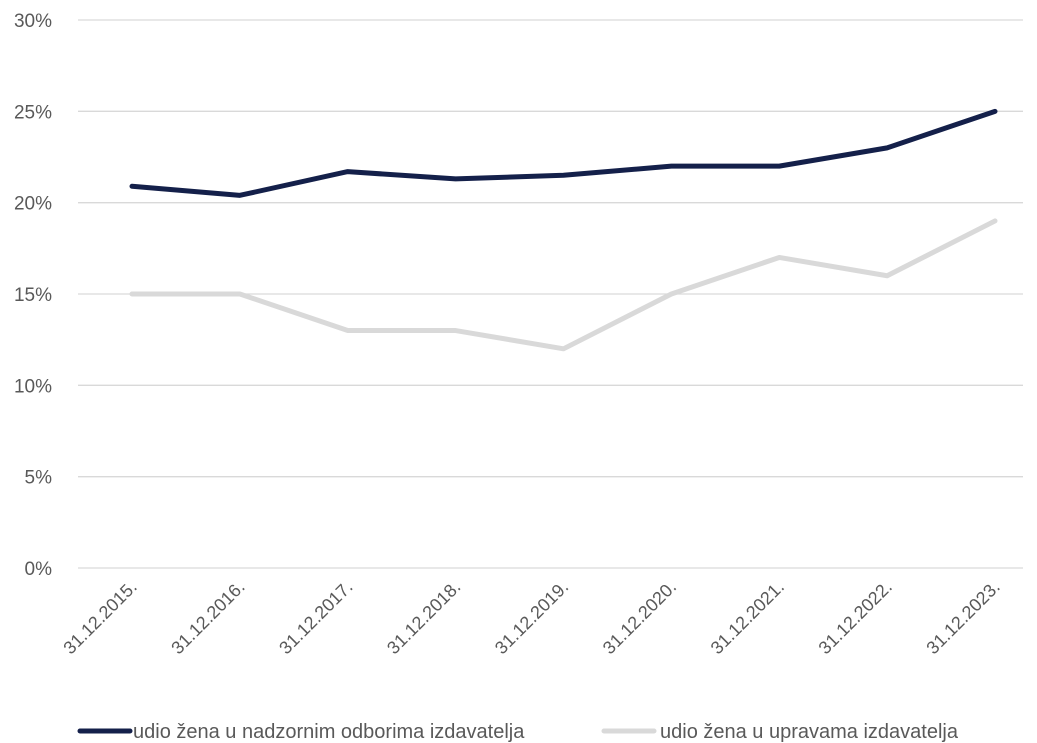  Describe the element at coordinates (809, 732) in the screenshot. I see `legend-label-2: udio žena u upravama izdavatelja` at that location.